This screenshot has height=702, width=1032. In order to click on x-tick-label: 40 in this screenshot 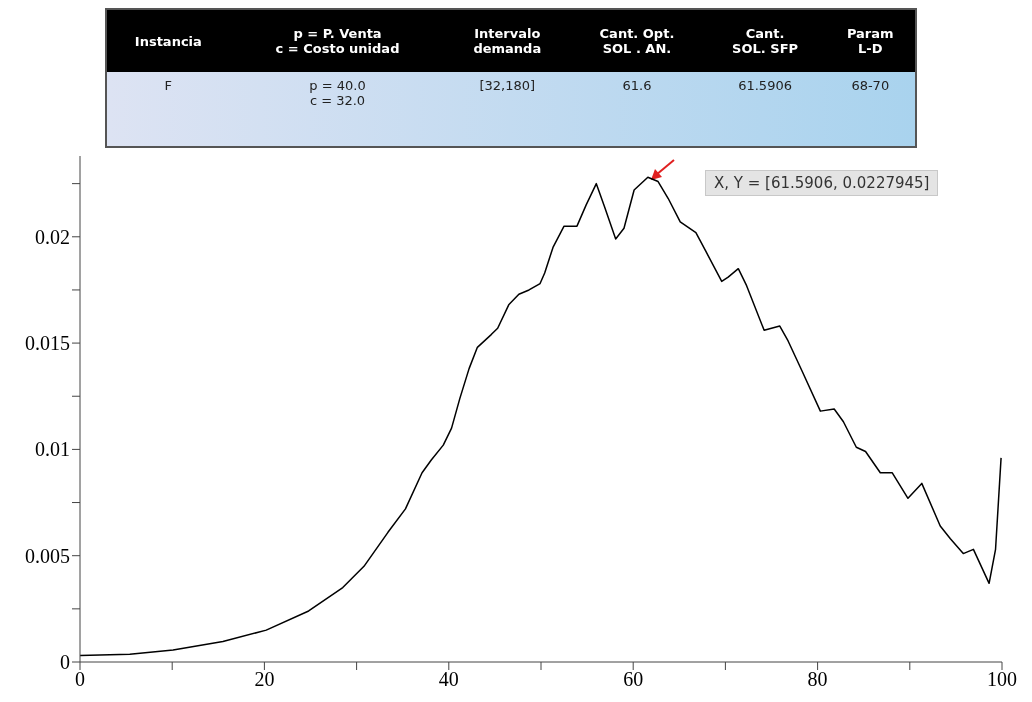, I will do `click(448, 679)`.